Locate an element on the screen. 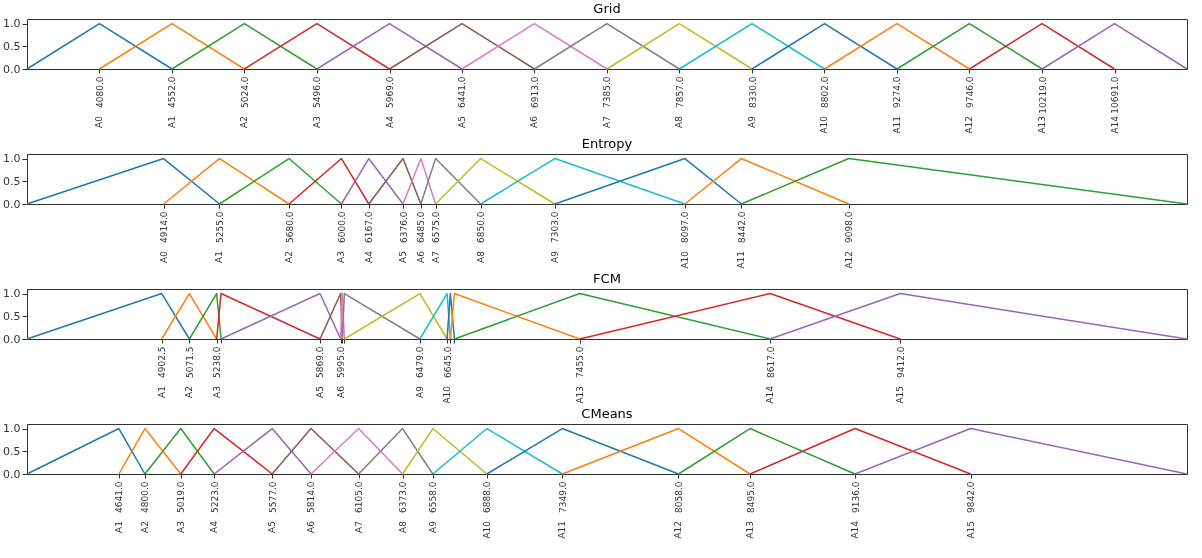  x-tick-label: 7303.0 is located at coordinates (555, 227).